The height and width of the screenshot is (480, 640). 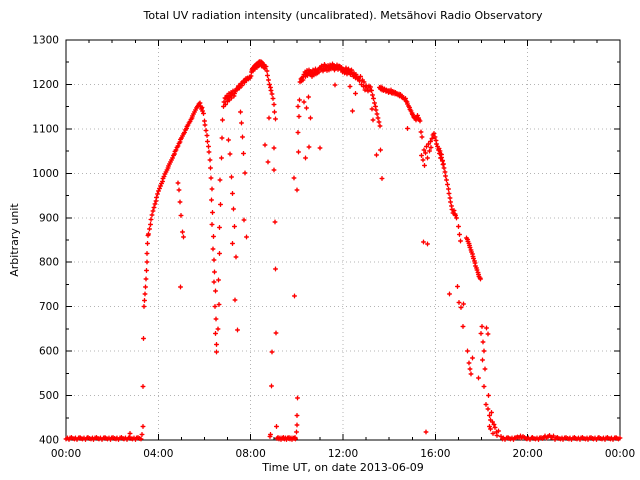 What do you see at coordinates (14, 240) in the screenshot?
I see `y-axis-label: Arbitrary unit` at bounding box center [14, 240].